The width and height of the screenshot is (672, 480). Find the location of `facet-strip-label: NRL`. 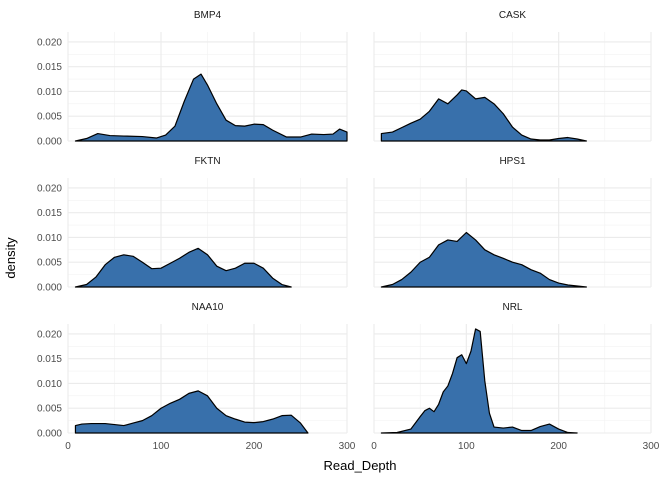

facet-strip-label: NRL is located at coordinates (512, 307).